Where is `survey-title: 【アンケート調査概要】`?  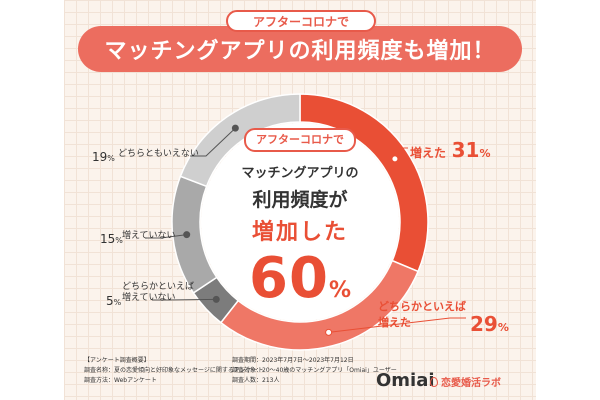 survey-title: 【アンケート調査概要】 is located at coordinates (117, 360).